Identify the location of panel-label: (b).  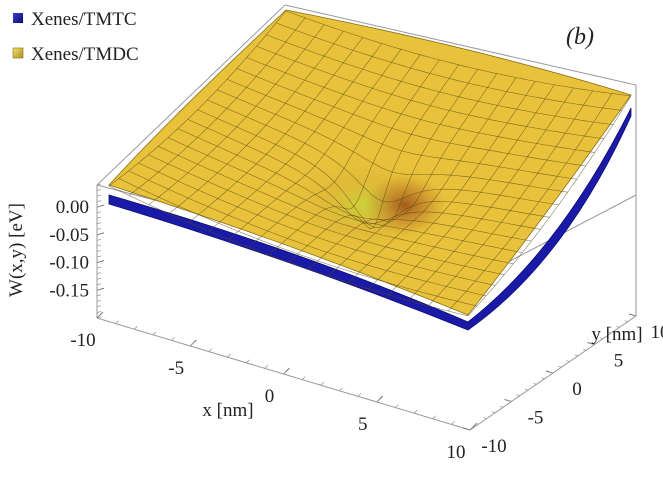
(580, 37).